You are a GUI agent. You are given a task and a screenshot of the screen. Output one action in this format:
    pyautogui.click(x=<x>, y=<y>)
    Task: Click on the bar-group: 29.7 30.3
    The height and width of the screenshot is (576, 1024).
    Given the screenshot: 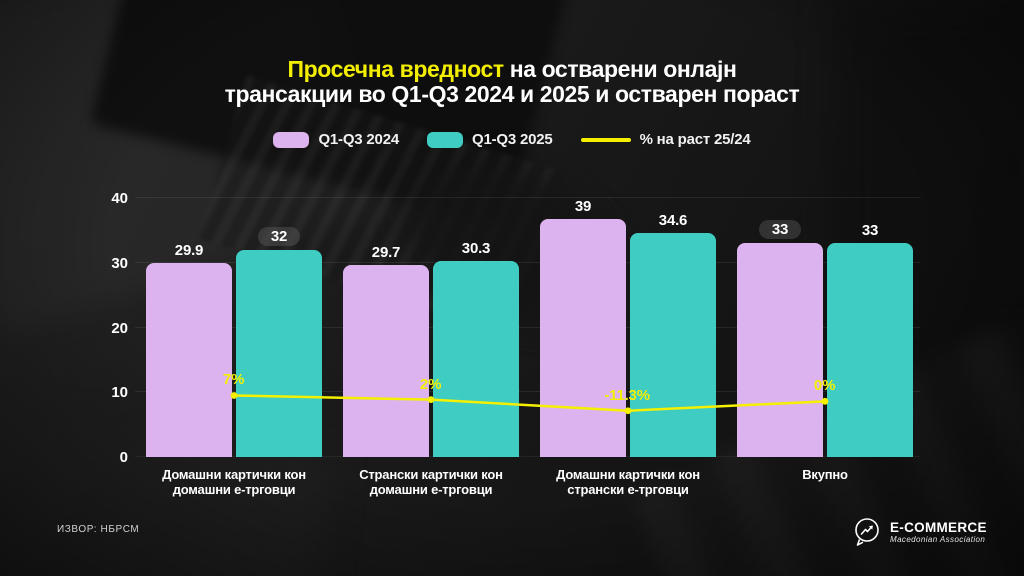 What is the action you would take?
    pyautogui.click(x=431, y=327)
    